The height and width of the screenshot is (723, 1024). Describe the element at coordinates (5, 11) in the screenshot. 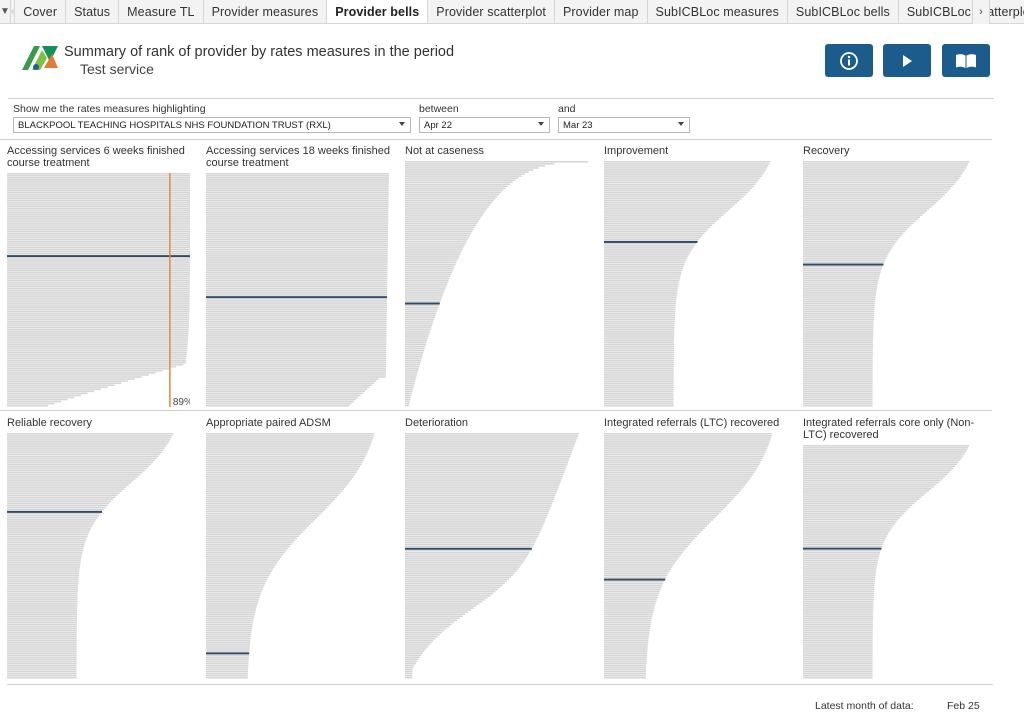

I see `tab-menu-icon: ▼` at that location.